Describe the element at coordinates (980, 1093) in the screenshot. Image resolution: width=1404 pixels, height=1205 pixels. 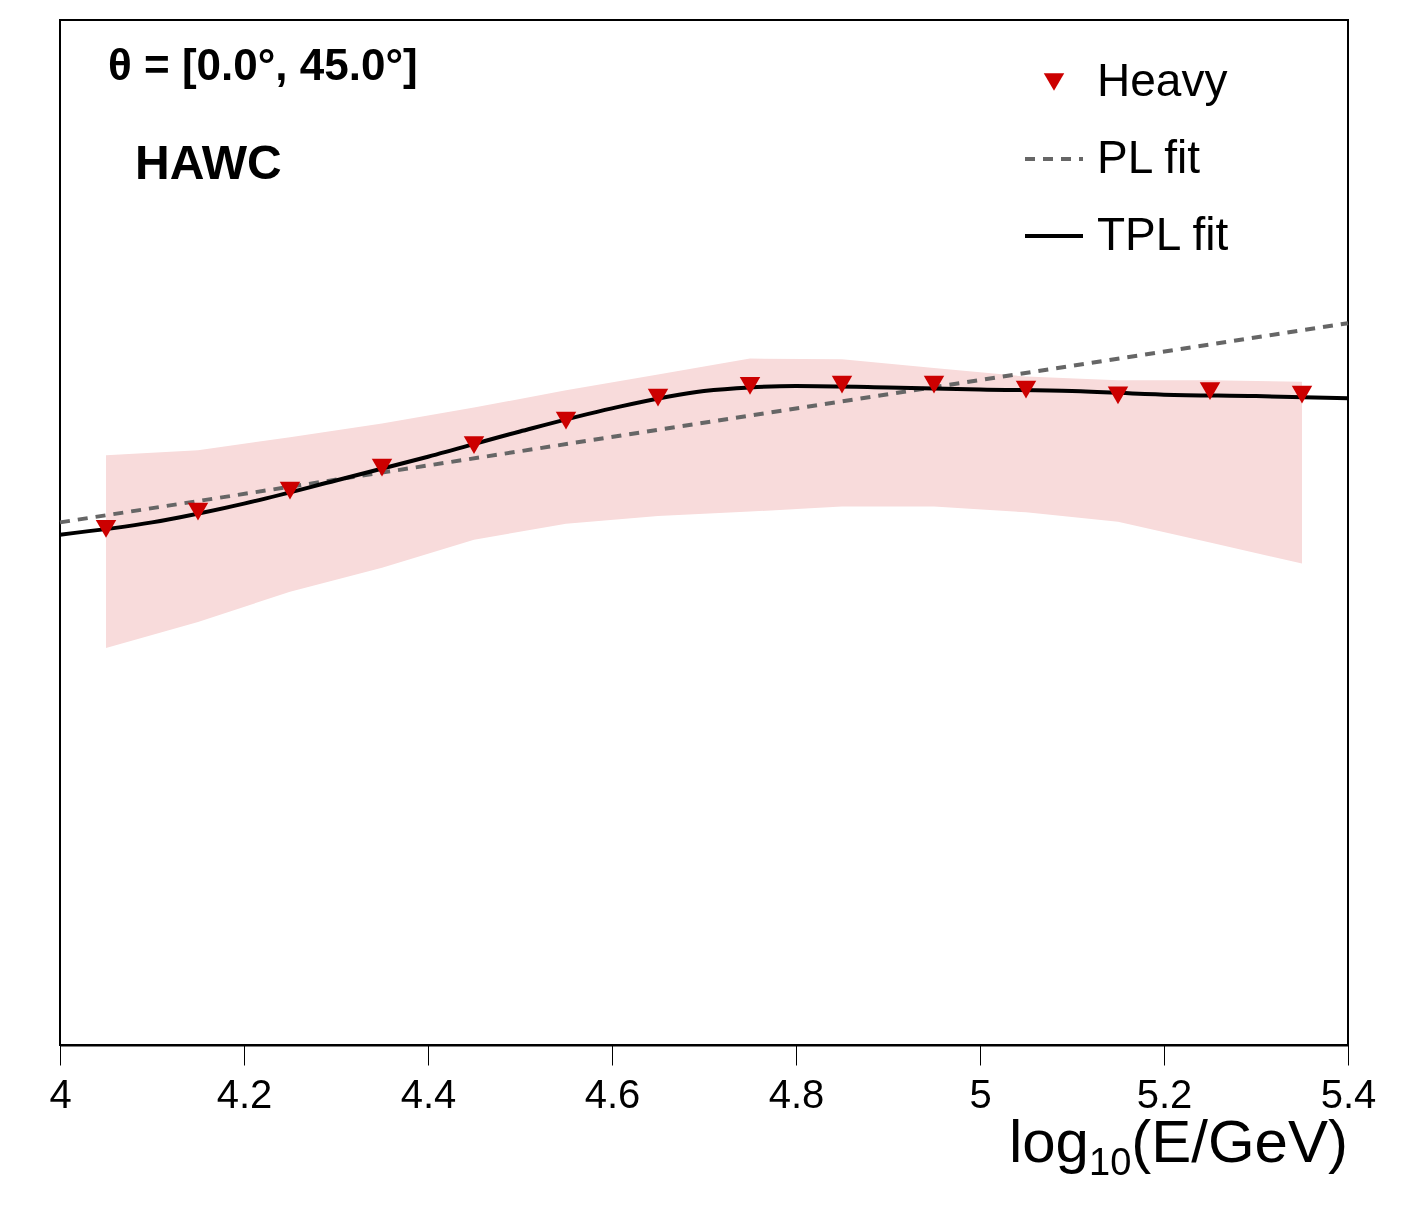
I see `x-tick-label: 5` at that location.